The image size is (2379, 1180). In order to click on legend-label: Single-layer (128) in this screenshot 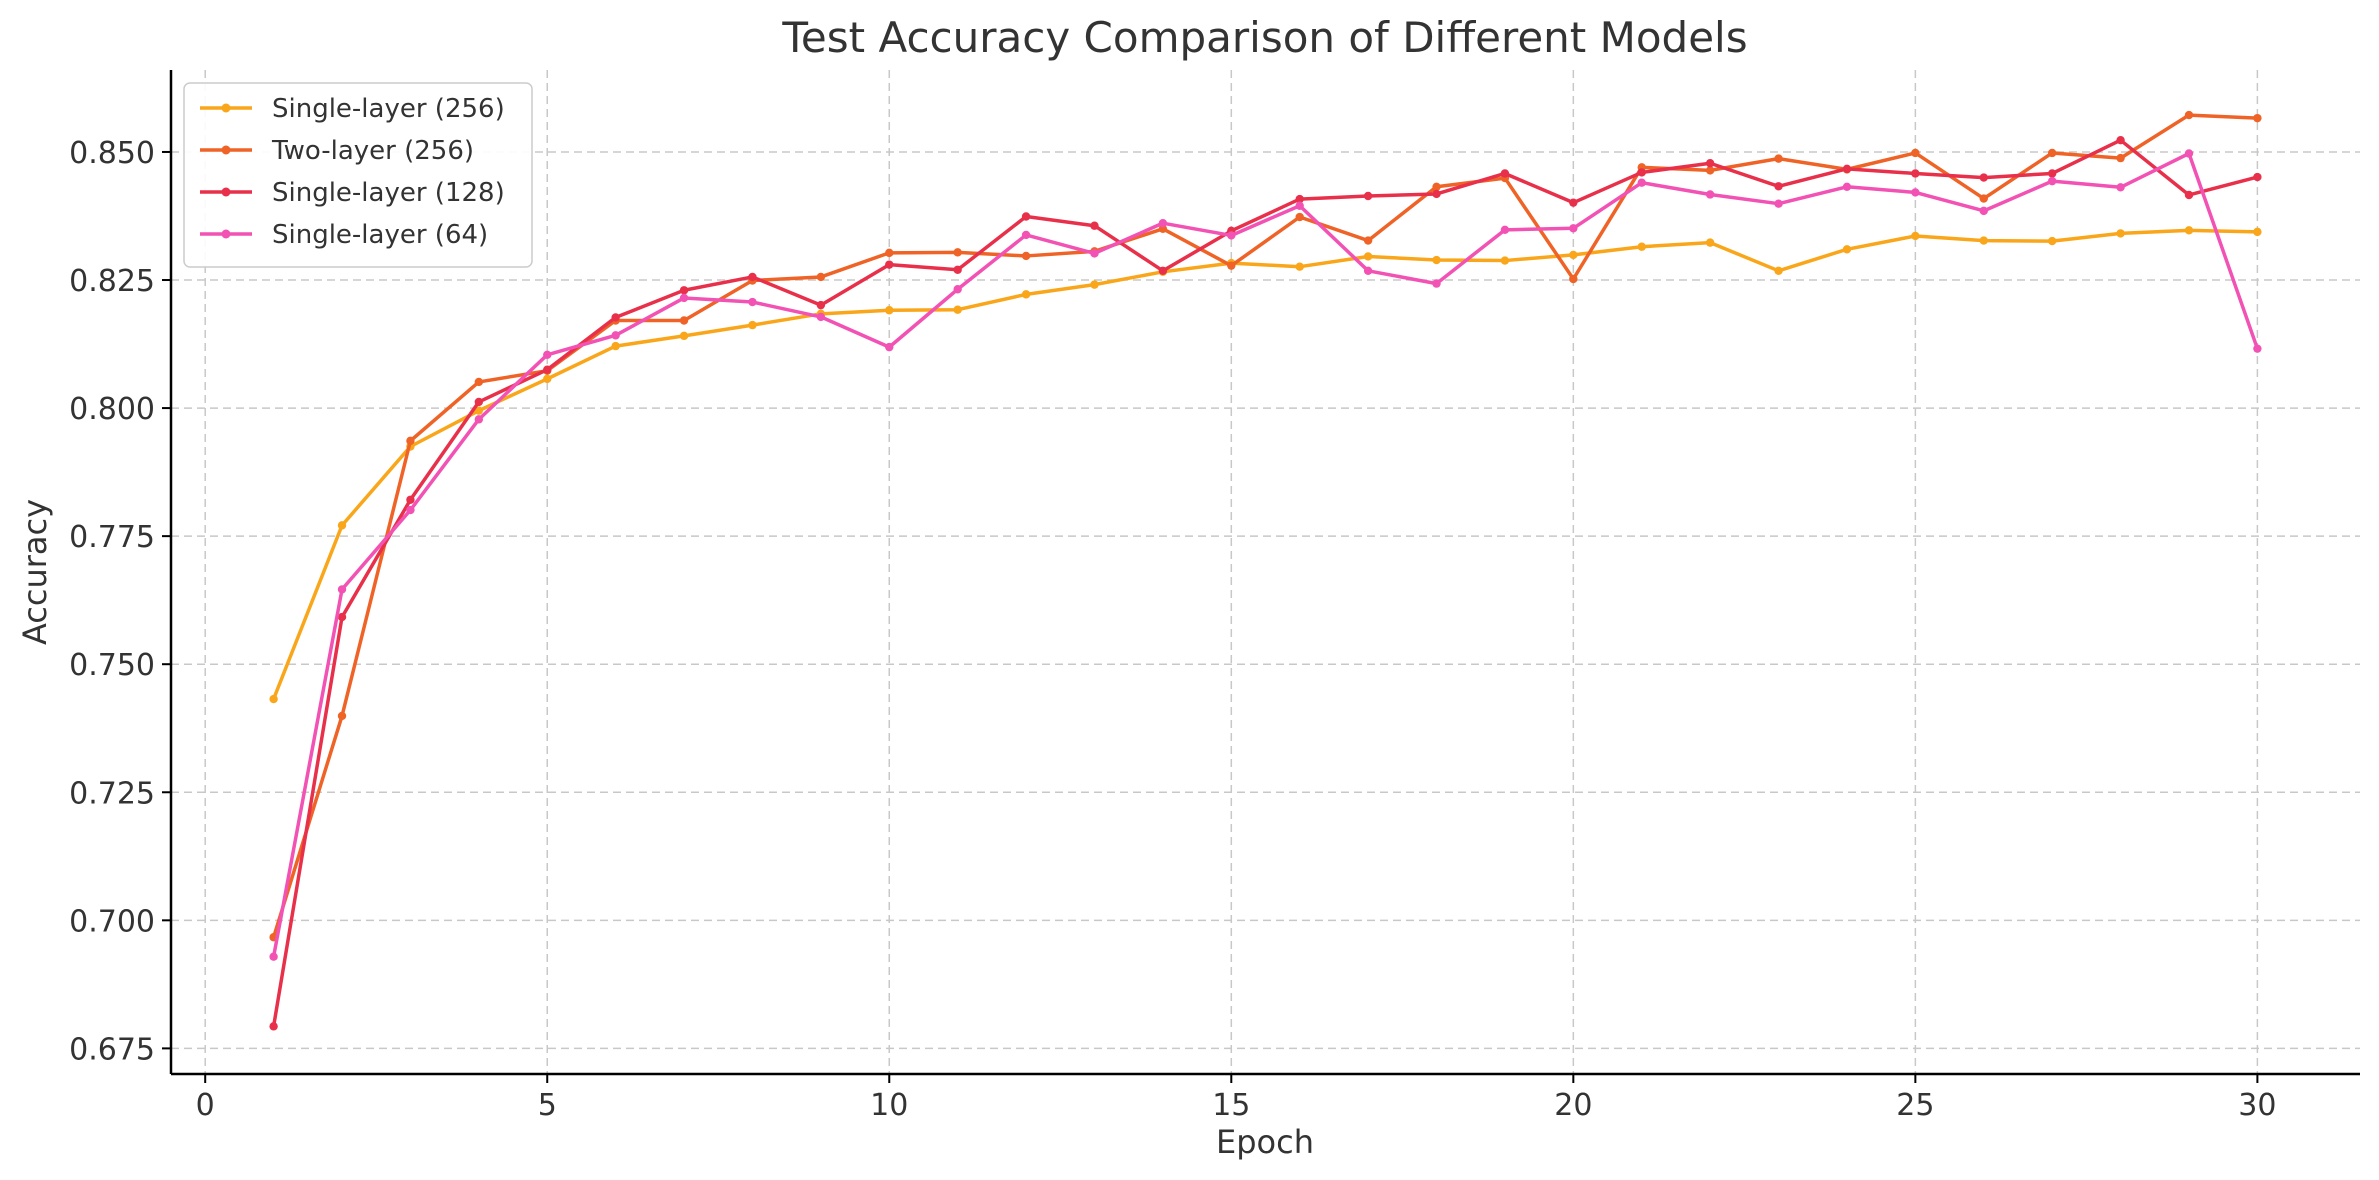, I will do `click(388, 193)`.